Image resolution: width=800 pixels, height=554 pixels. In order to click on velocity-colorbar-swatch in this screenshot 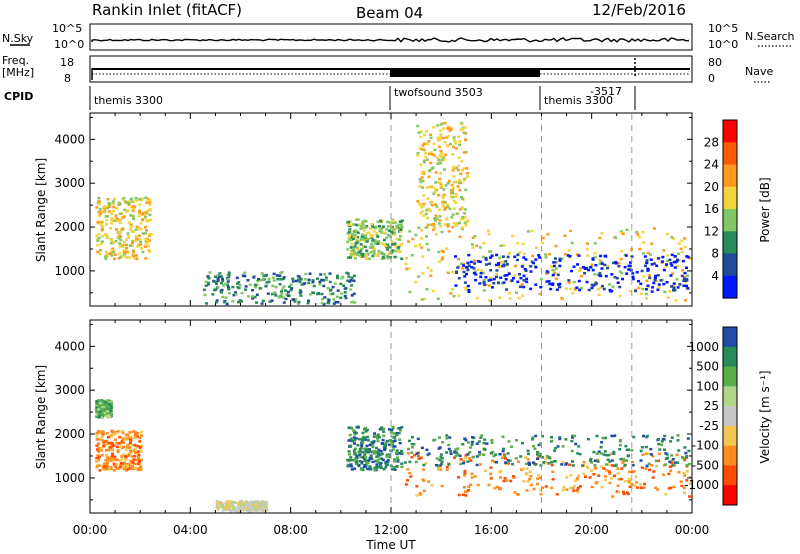, I will do `click(730, 396)`.